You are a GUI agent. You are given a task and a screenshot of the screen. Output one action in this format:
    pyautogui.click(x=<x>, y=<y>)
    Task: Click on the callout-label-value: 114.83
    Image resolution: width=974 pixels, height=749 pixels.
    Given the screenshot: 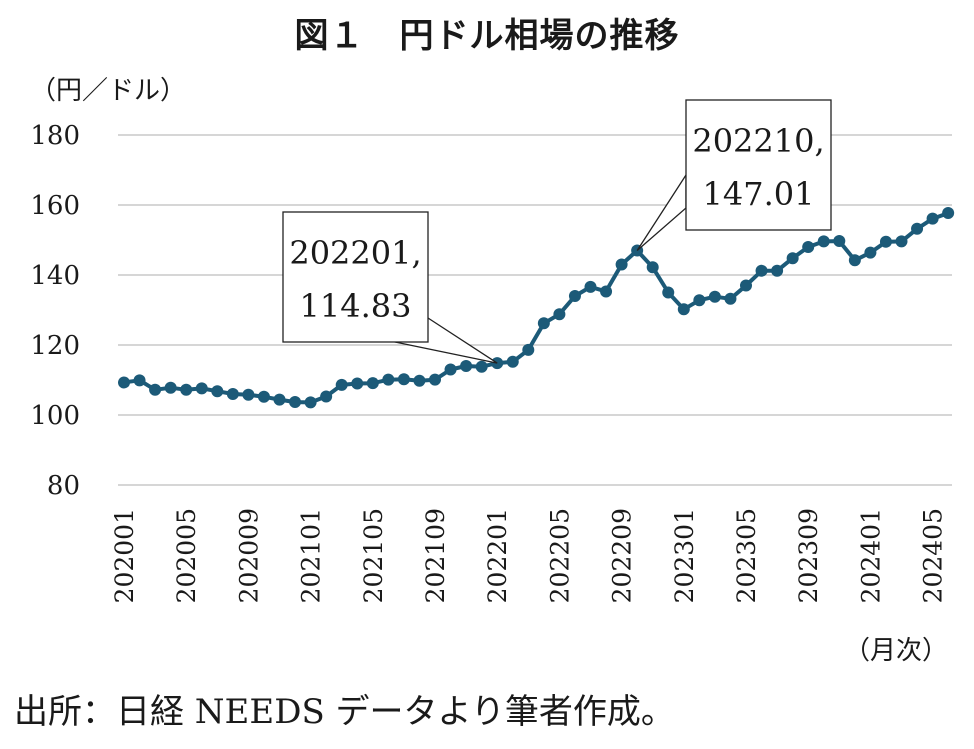 What is the action you would take?
    pyautogui.click(x=356, y=306)
    